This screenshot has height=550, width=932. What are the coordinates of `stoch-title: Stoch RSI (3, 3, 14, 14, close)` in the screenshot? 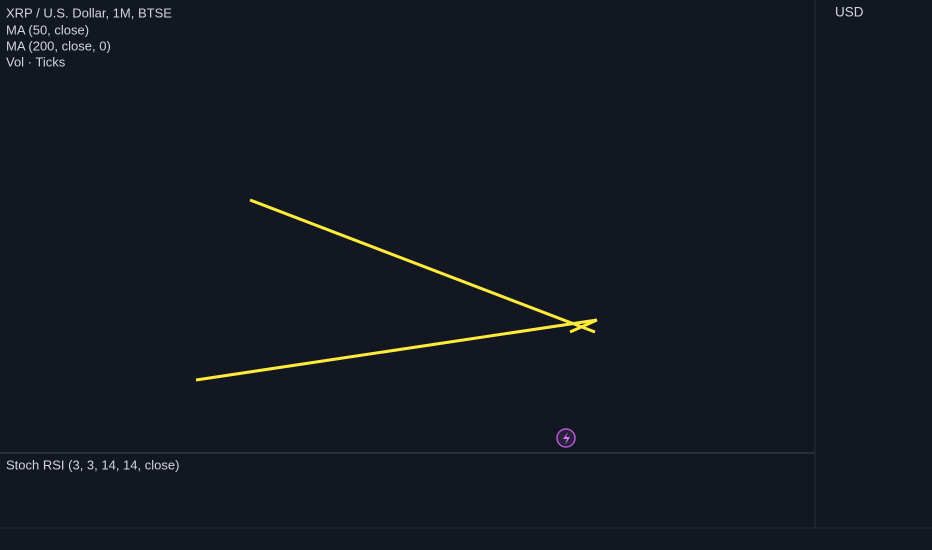 It's located at (92, 464).